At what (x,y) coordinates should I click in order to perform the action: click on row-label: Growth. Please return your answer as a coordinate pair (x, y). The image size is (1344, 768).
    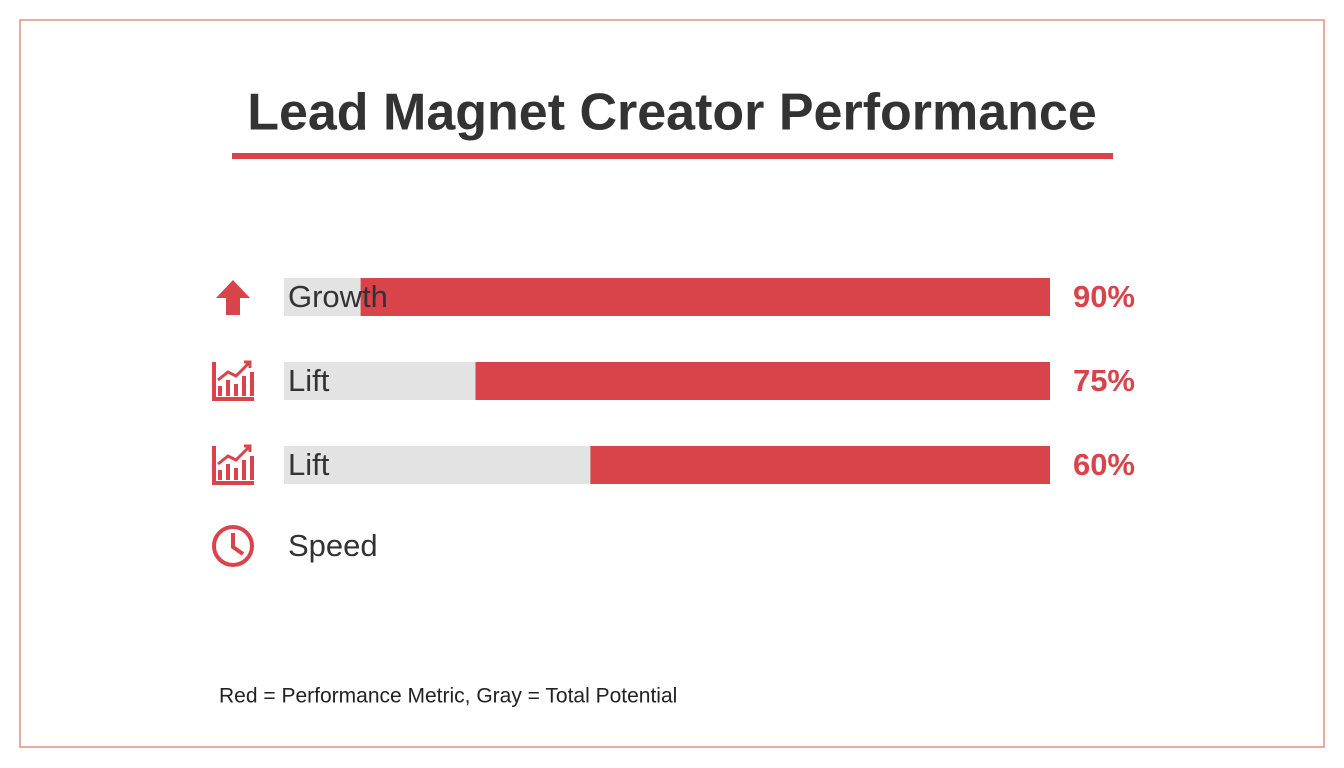
    Looking at the image, I should click on (338, 296).